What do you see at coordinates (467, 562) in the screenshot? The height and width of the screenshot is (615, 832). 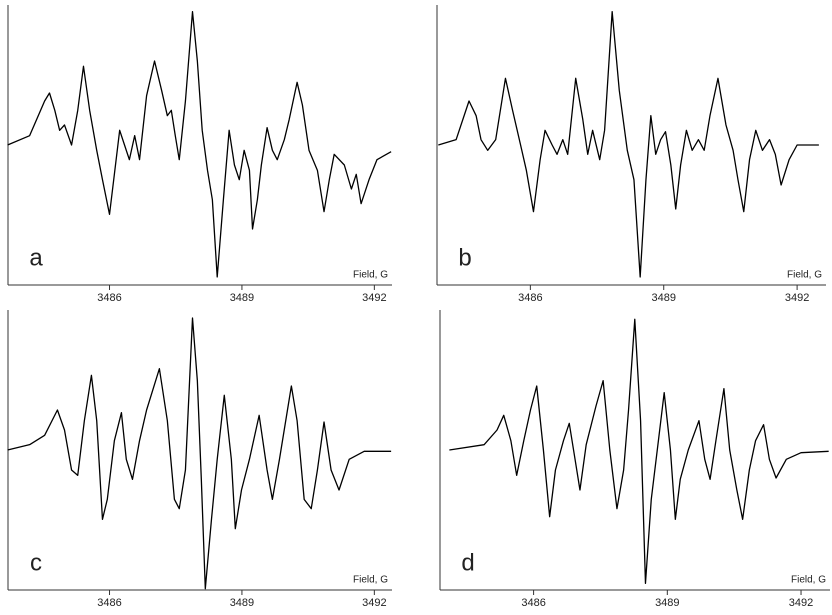 I see `panel-label: d` at bounding box center [467, 562].